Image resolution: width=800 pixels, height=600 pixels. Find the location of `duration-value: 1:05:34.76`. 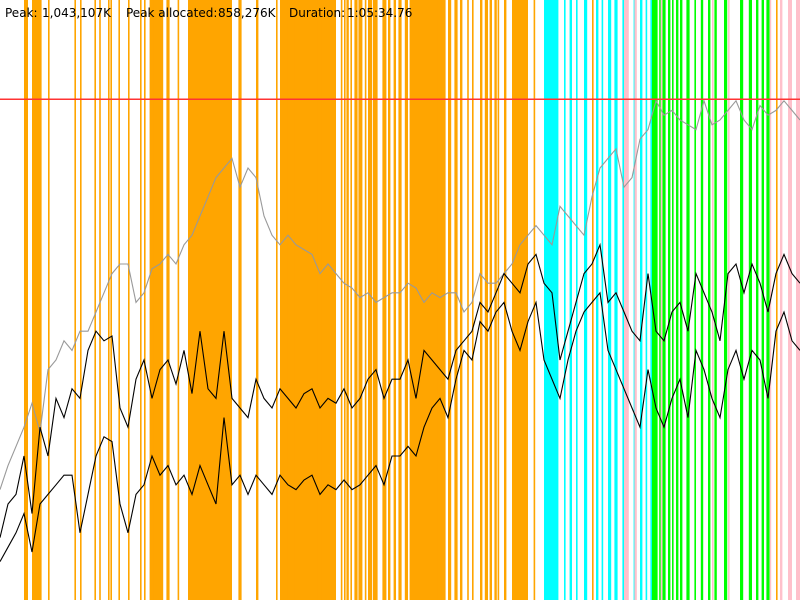

duration-value: 1:05:34.76 is located at coordinates (379, 13).